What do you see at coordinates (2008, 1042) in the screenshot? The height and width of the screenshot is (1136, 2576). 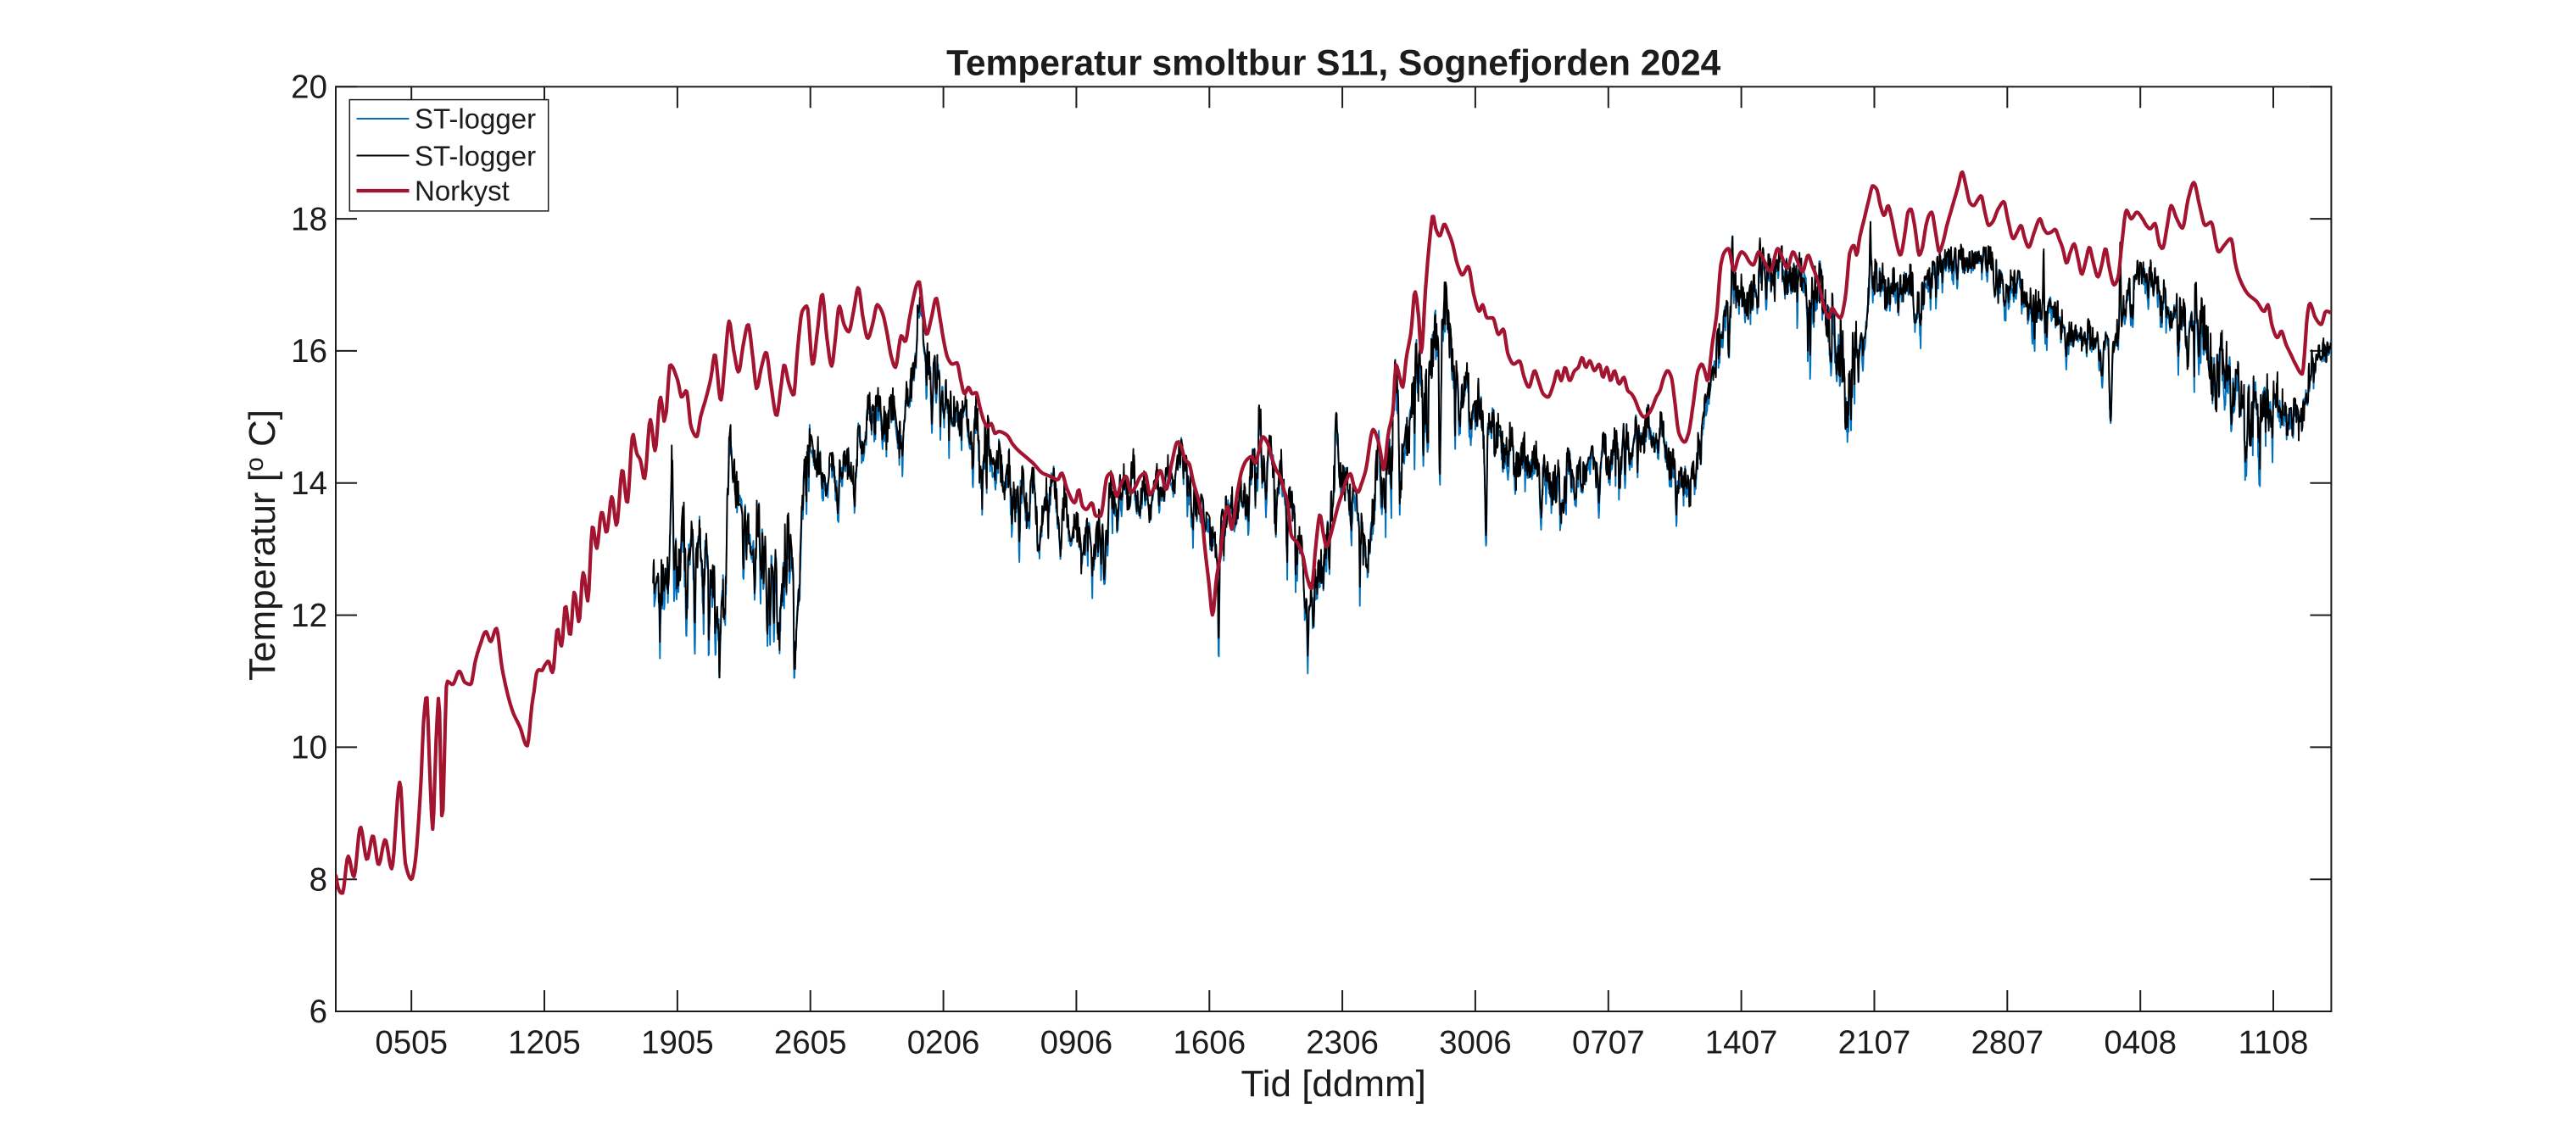 I see `svg-text: 2807` at bounding box center [2008, 1042].